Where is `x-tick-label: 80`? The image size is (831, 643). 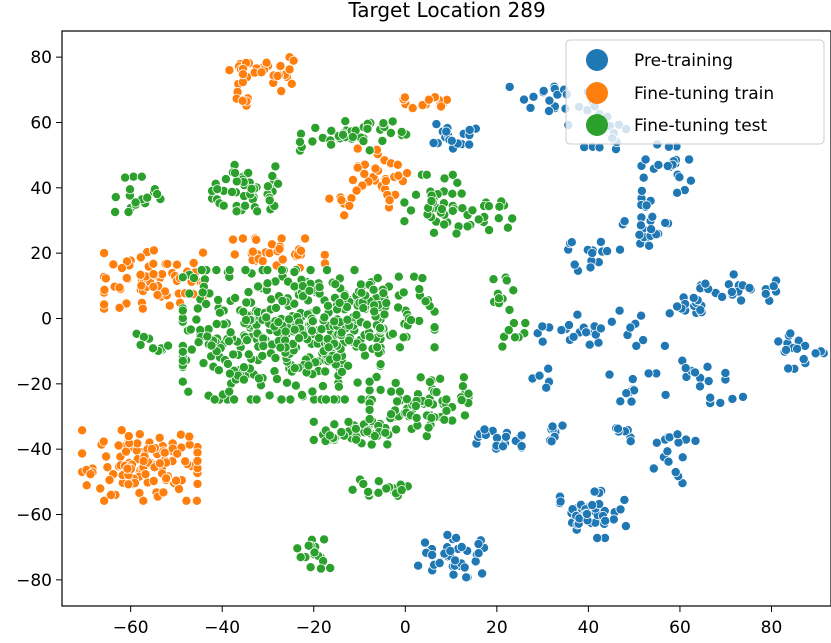
x-tick-label: 80 is located at coordinates (772, 628).